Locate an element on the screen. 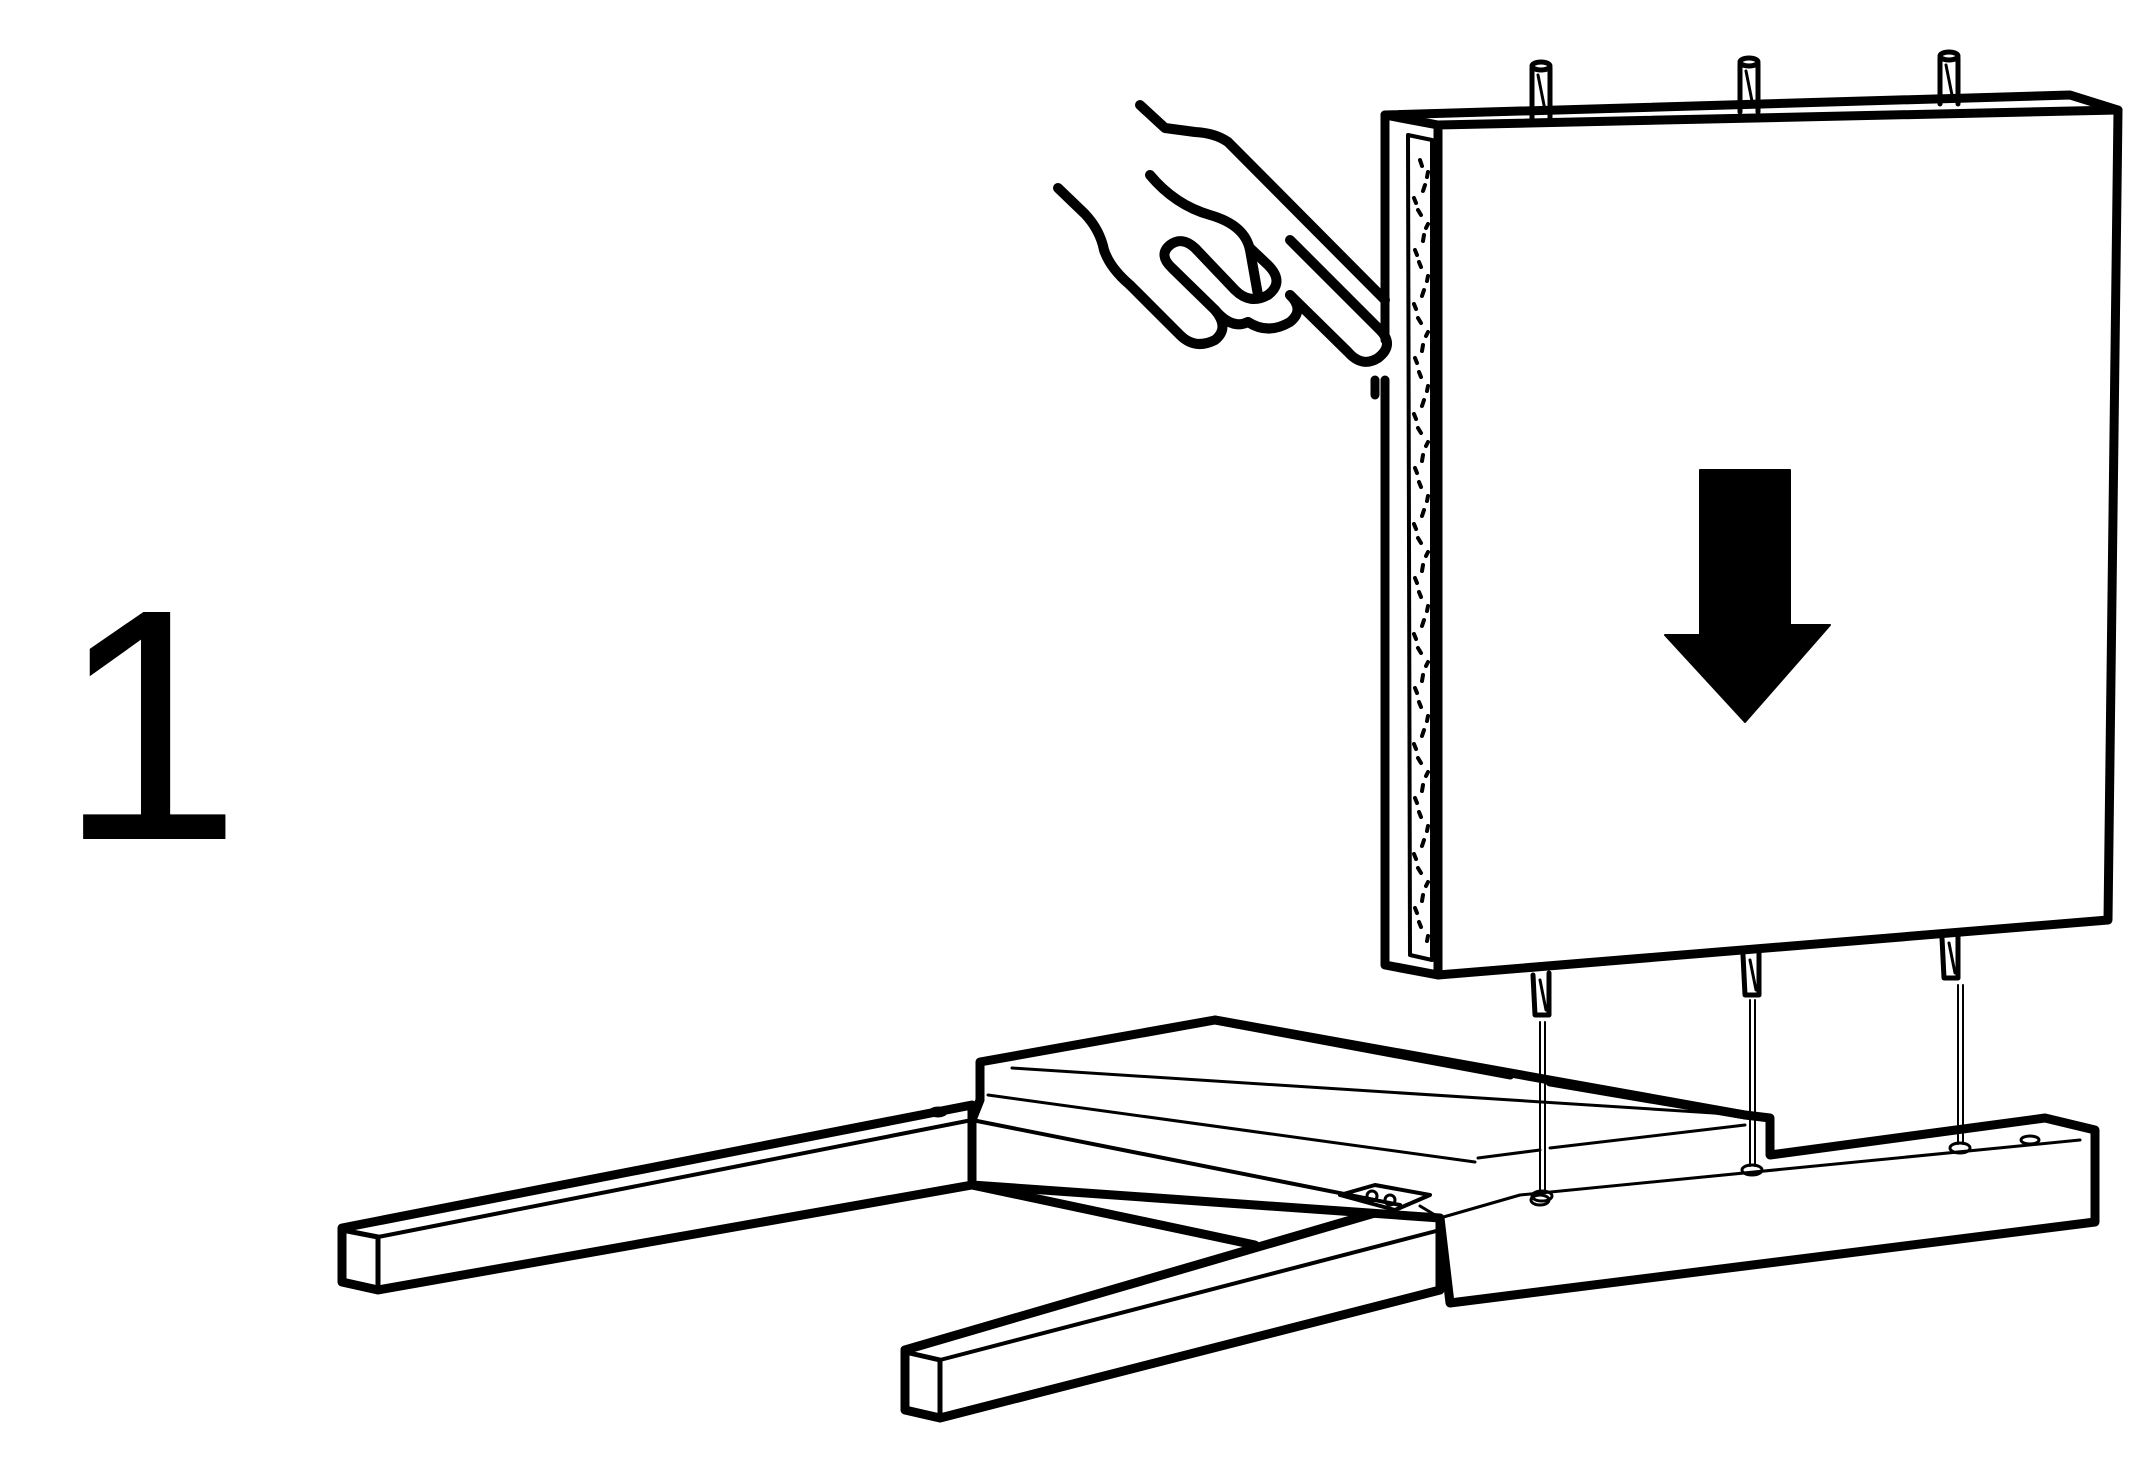 This screenshot has height=1463, width=2156. top-dowels is located at coordinates (1745, 85).